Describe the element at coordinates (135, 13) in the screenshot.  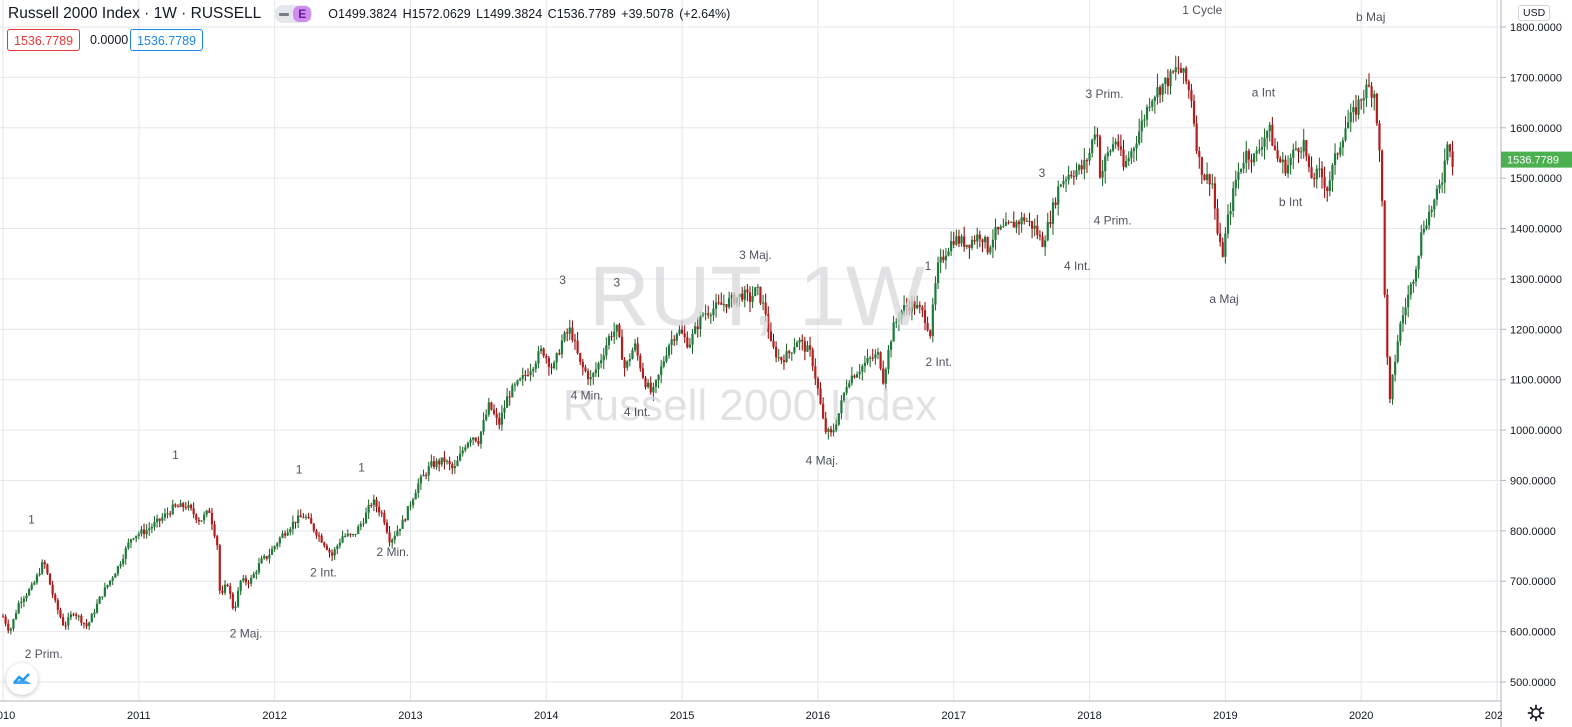
I see `symbol-title: Russell 2000 Index · 1W · RUSSELL` at that location.